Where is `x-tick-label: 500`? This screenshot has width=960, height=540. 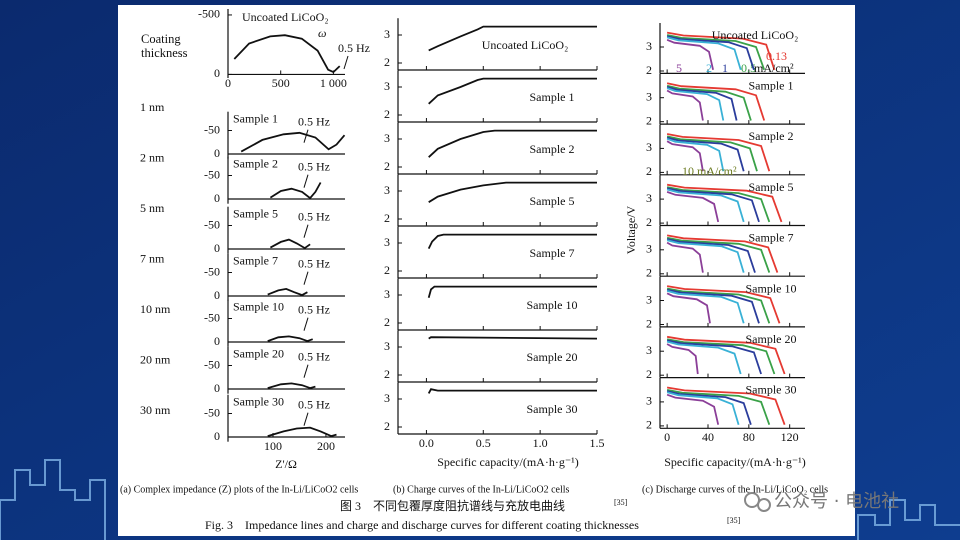 x-tick-label: 500 is located at coordinates (281, 83).